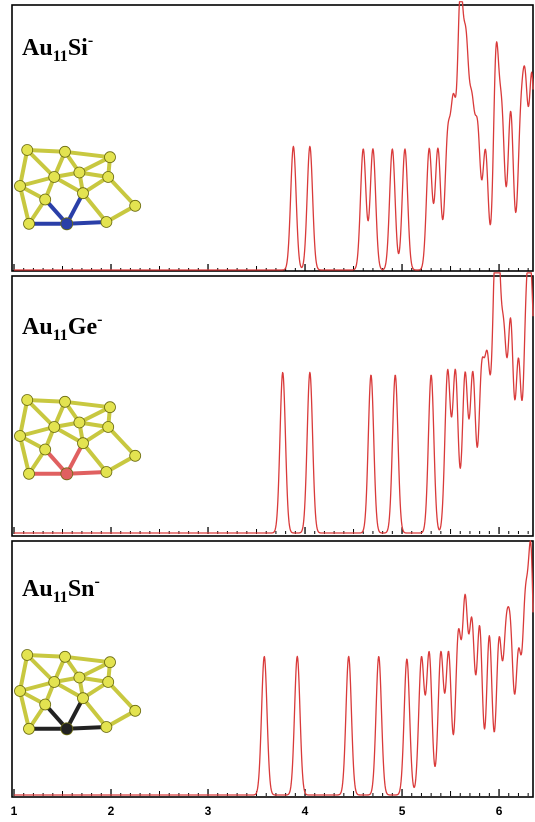 The image size is (535, 822). I want to click on x-tick-label: 4, so click(305, 811).